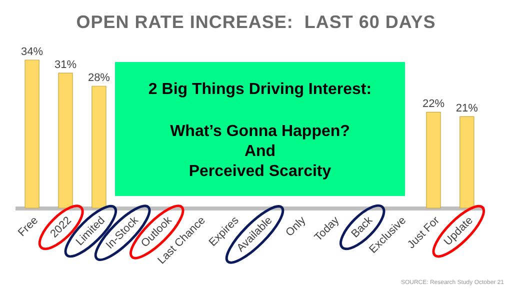  I want to click on data-label: 34%, so click(32, 52).